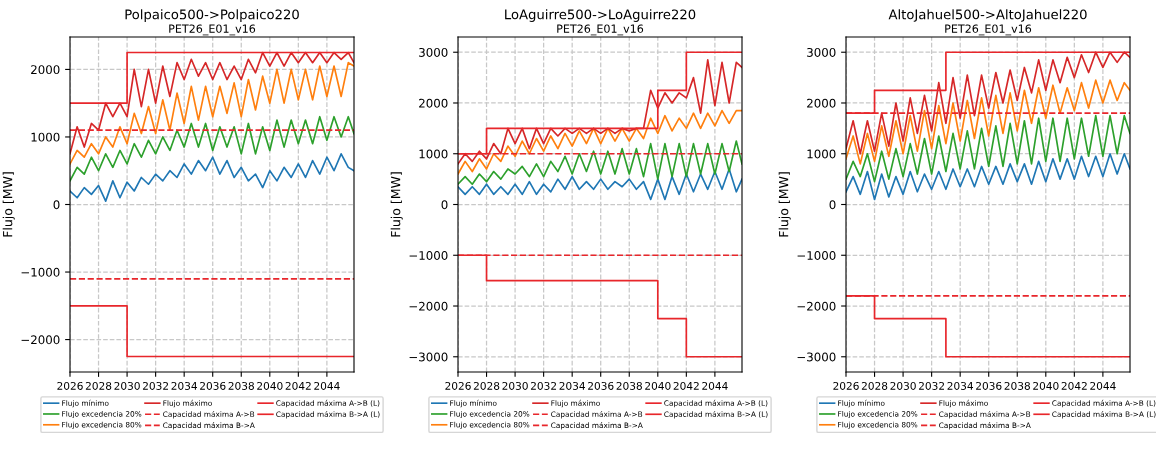 This screenshot has height=451, width=1156. What do you see at coordinates (212, 15) in the screenshot?
I see `chart-title: Polpaico500->Polpaico220` at bounding box center [212, 15].